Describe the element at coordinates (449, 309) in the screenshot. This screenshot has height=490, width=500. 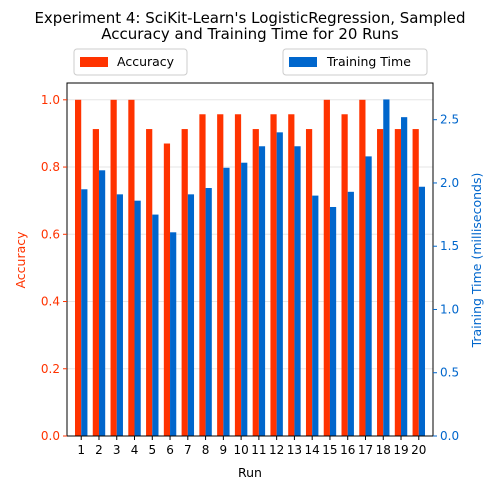
I see `right-y-tick-label: 1.0` at that location.